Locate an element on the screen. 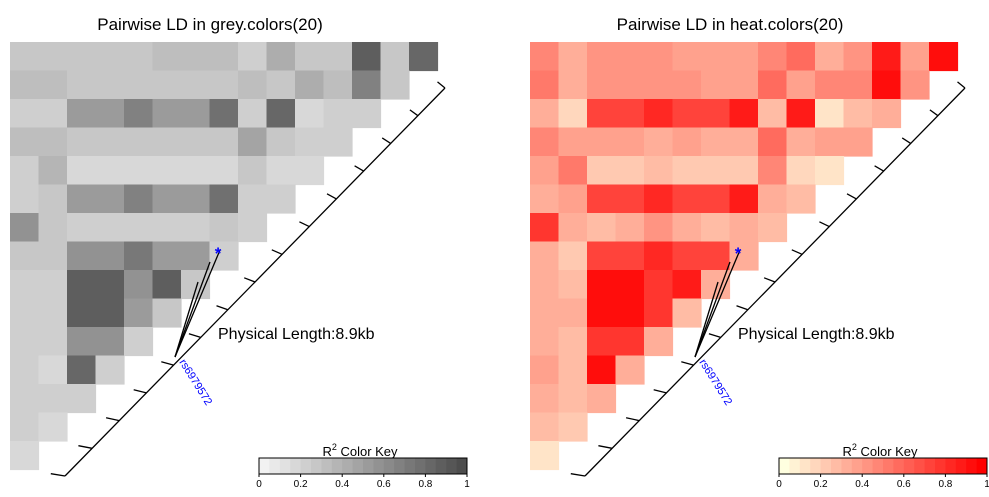 This screenshot has height=497, width=989. snp-marker: * is located at coordinates (218, 253).